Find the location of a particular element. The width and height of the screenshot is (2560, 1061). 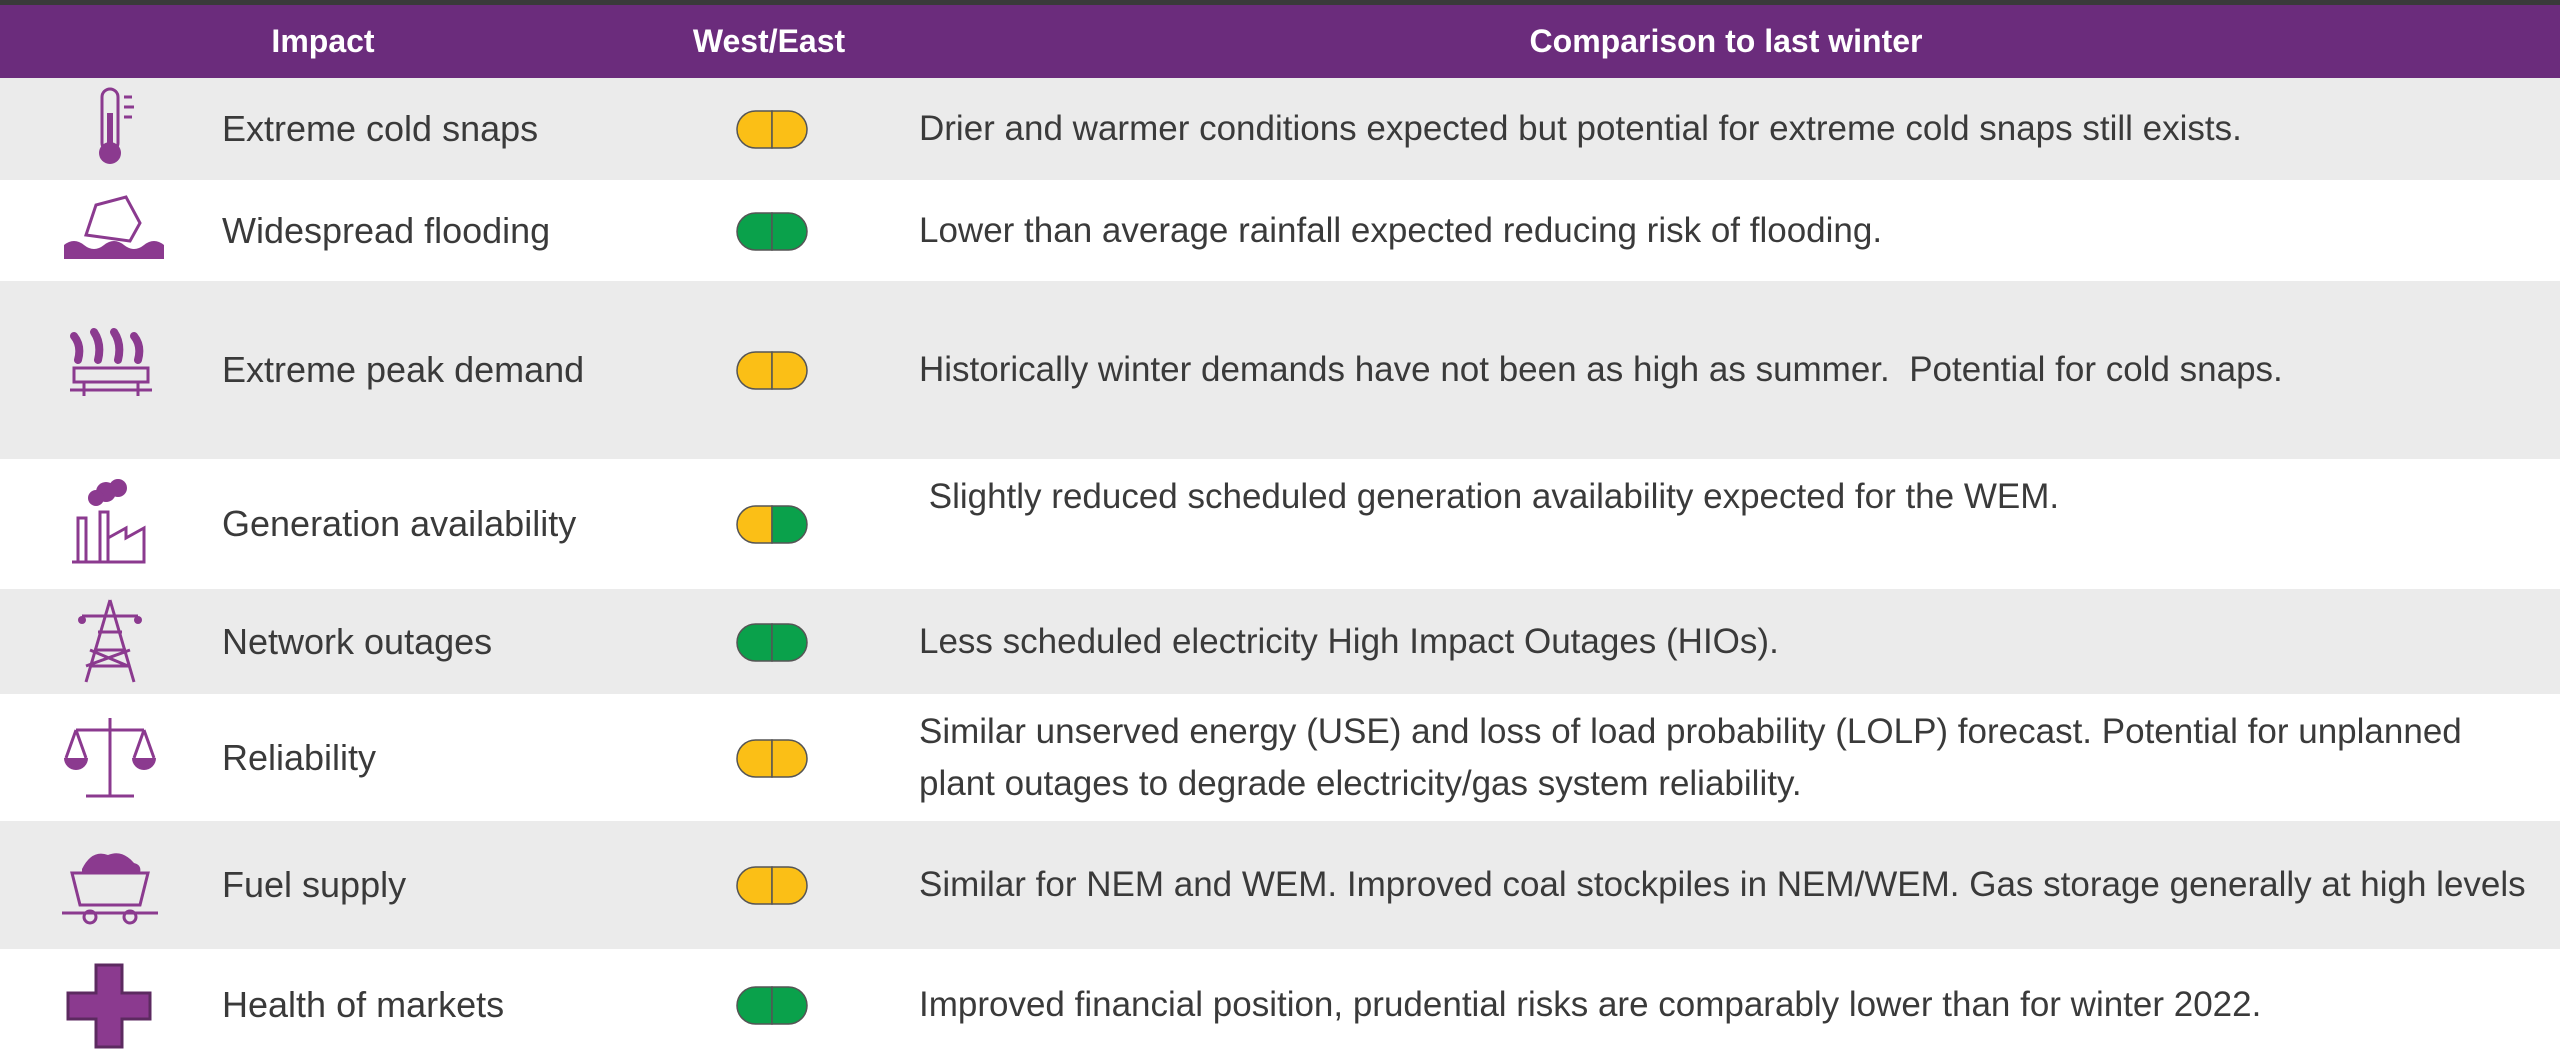

impact-label: Generation availability is located at coordinates (399, 523).